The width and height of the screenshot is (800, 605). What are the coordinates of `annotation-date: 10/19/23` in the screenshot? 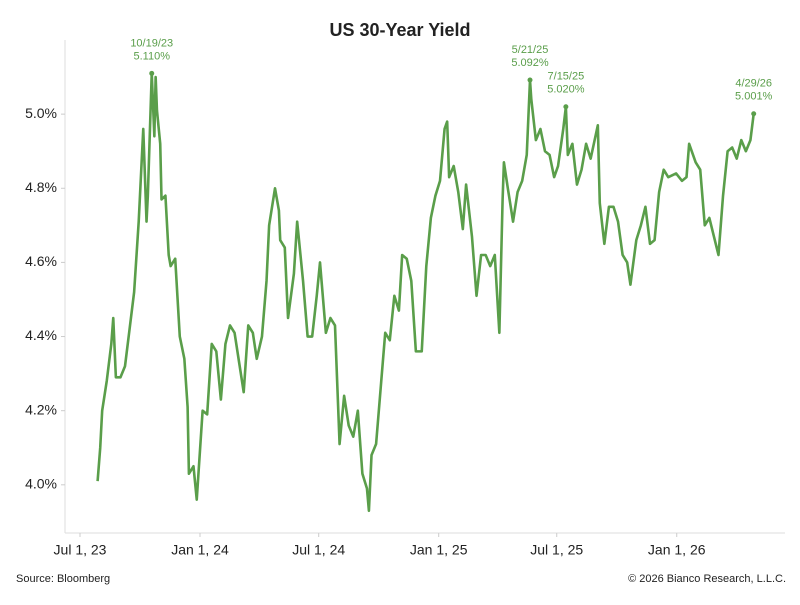 It's located at (151, 43).